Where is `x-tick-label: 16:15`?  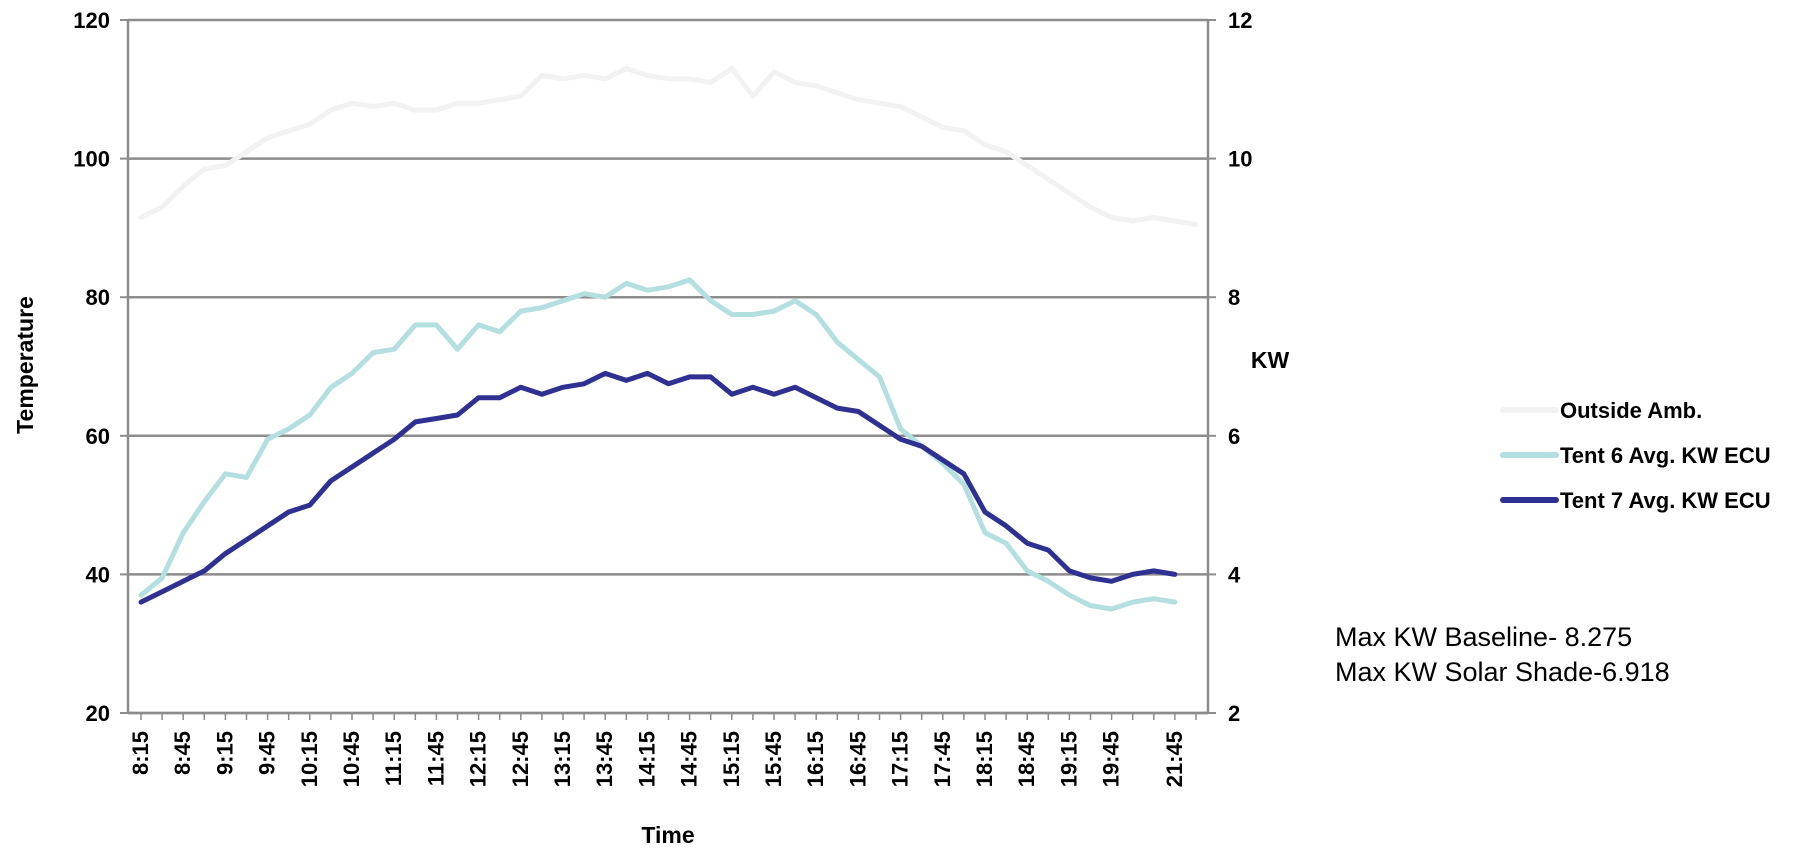 x-tick-label: 16:15 is located at coordinates (815, 759).